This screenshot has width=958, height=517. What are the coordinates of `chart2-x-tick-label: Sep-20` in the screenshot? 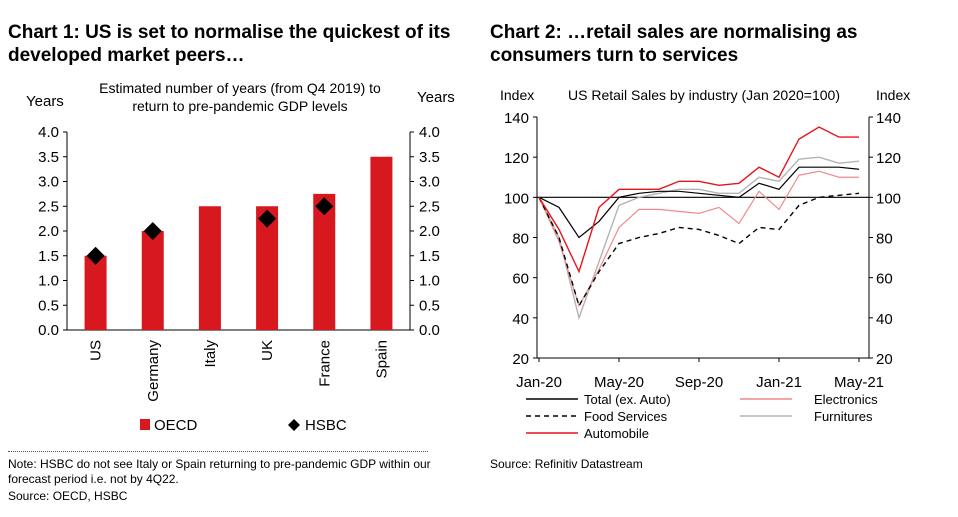 It's located at (699, 382).